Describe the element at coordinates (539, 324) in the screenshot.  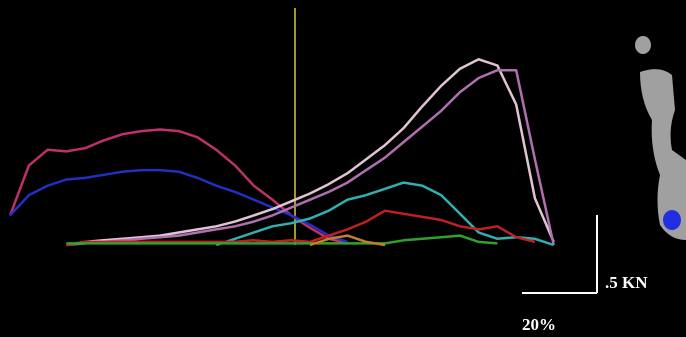
I see `scale-bar-x-label: 20%` at that location.